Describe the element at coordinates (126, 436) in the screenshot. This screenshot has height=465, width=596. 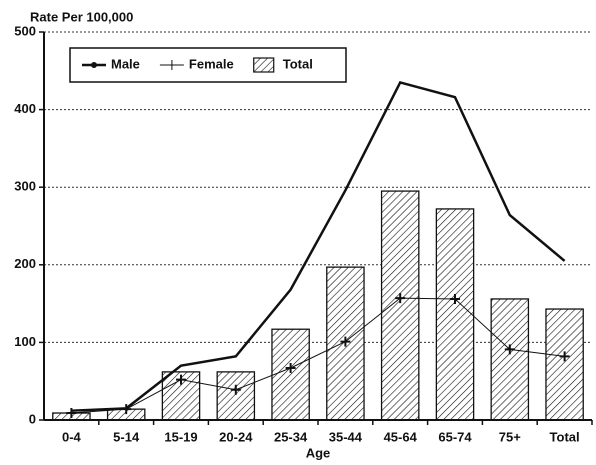
I see `x-tick-label: 5-14` at that location.